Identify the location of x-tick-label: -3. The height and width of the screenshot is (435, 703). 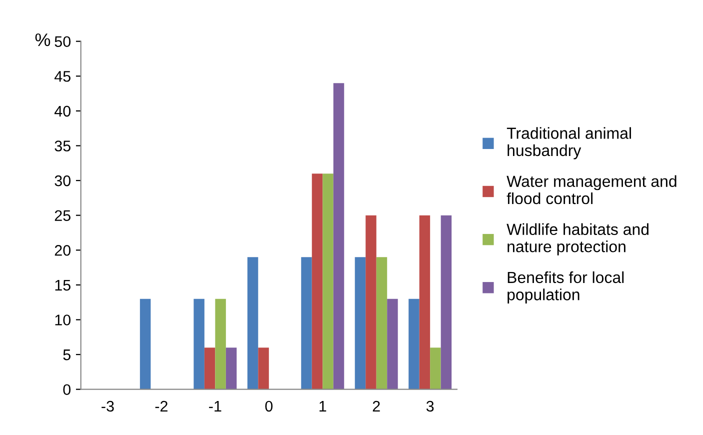
(108, 406).